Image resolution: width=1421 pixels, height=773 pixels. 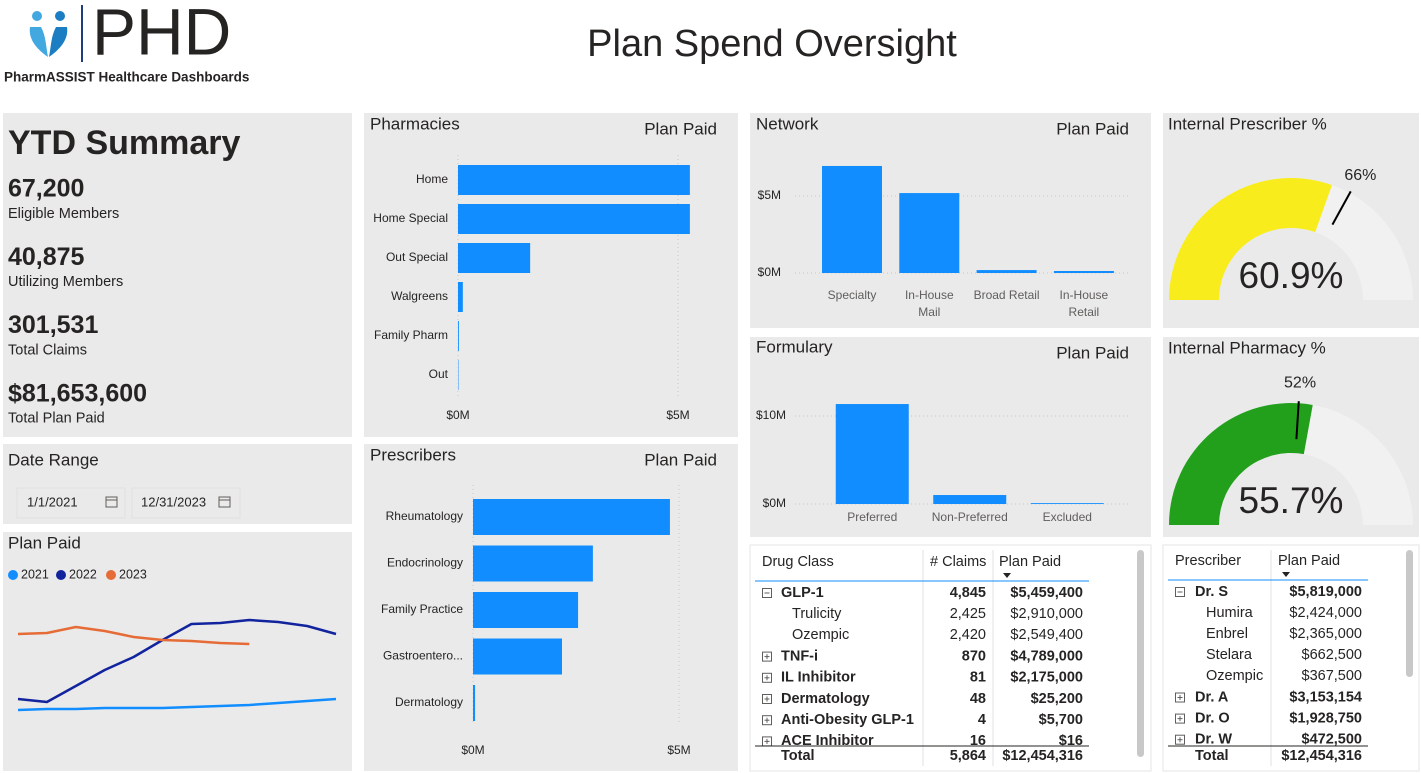 What do you see at coordinates (1247, 123) in the screenshot?
I see `gauge-title: Internal Prescriber %` at bounding box center [1247, 123].